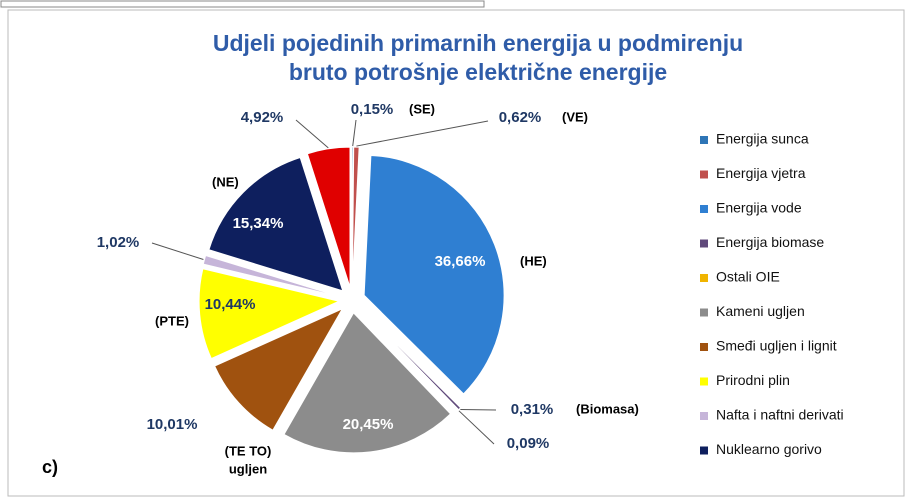  What do you see at coordinates (533, 260) in the screenshot?
I see `slice-tag: (HE)` at bounding box center [533, 260].